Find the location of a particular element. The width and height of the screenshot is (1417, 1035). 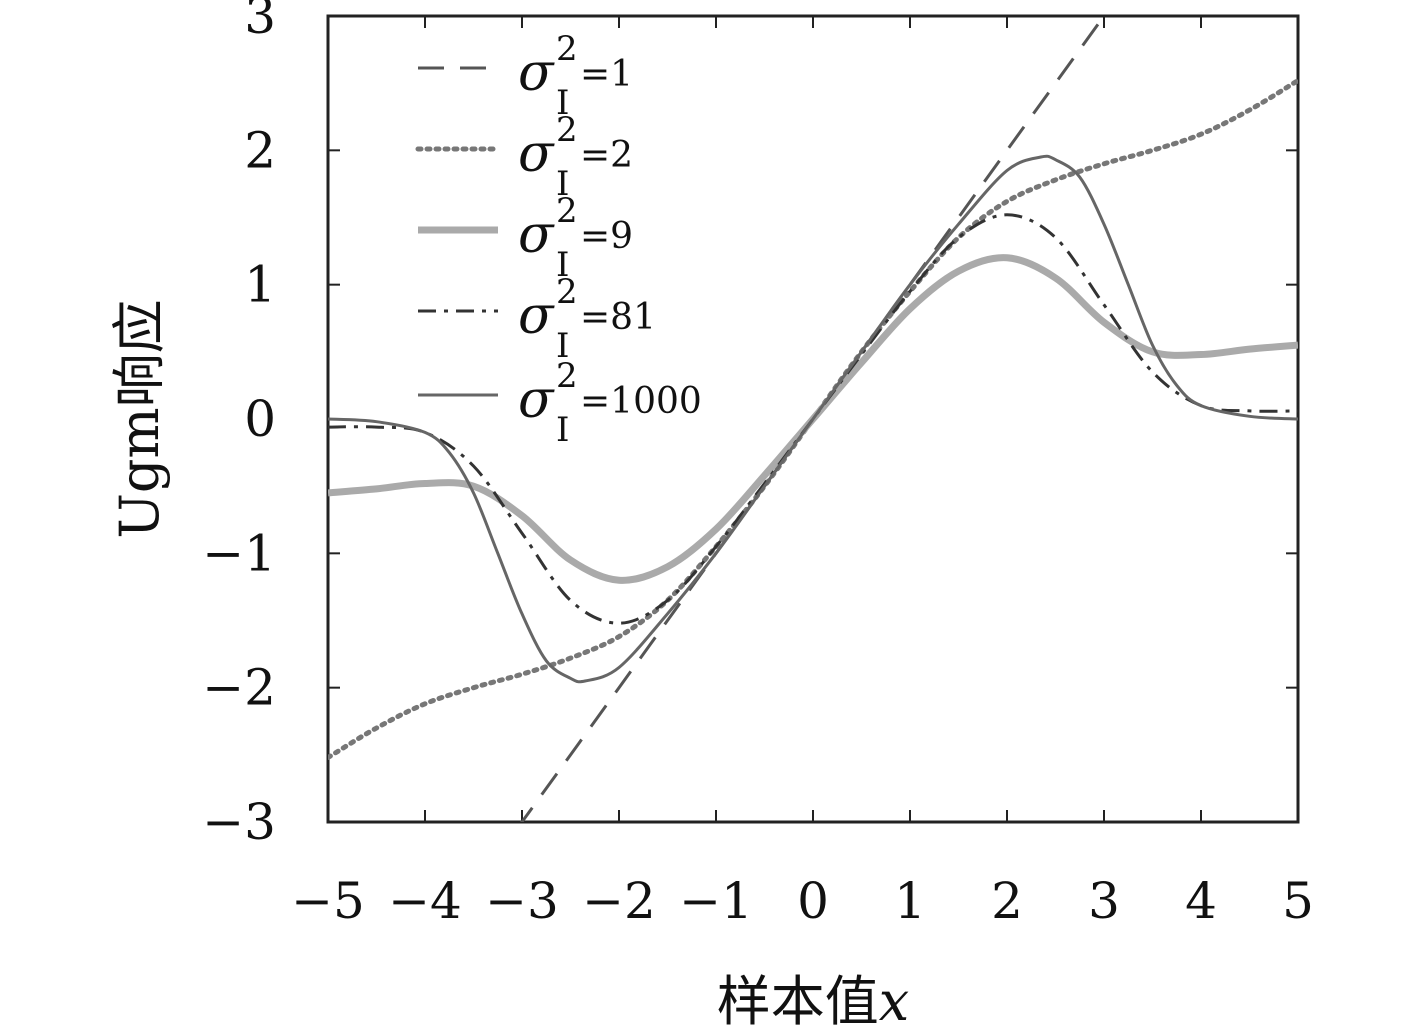

legend-value: =2 is located at coordinates (606, 155).